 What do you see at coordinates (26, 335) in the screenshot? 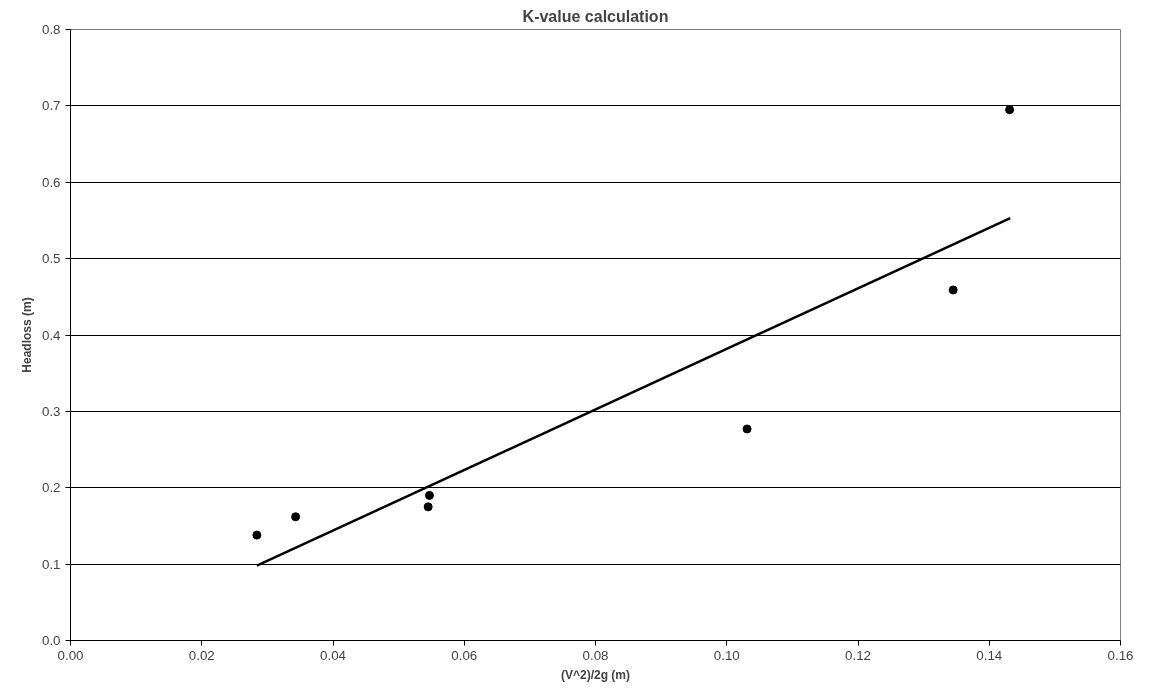
I see `y-axis-title: Headloss (m)` at bounding box center [26, 335].